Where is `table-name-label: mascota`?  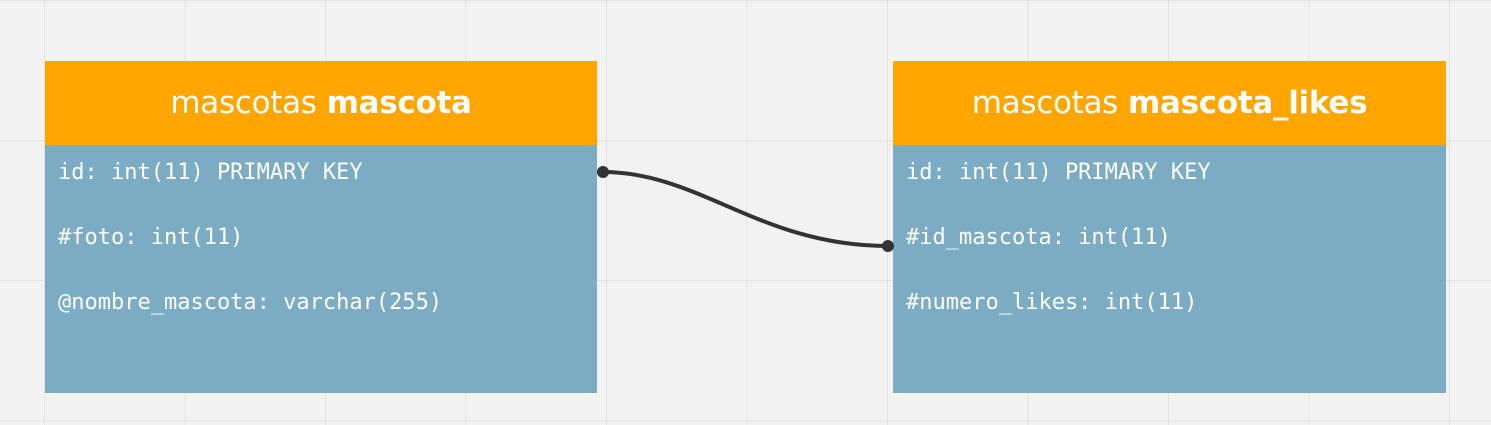
table-name-label: mascota is located at coordinates (399, 103).